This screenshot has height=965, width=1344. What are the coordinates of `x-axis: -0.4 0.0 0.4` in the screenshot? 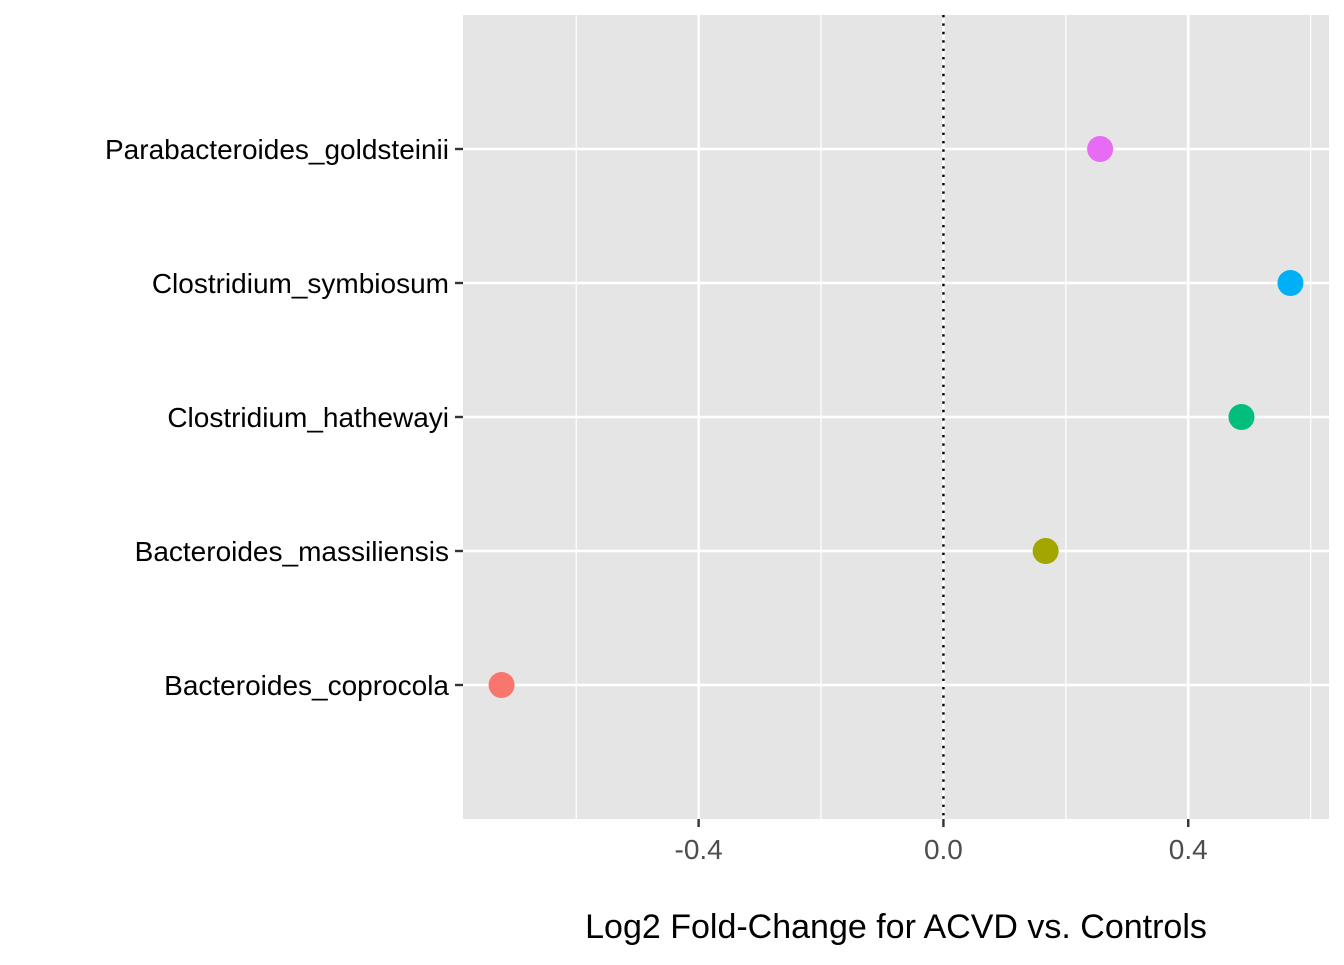 It's located at (941, 842).